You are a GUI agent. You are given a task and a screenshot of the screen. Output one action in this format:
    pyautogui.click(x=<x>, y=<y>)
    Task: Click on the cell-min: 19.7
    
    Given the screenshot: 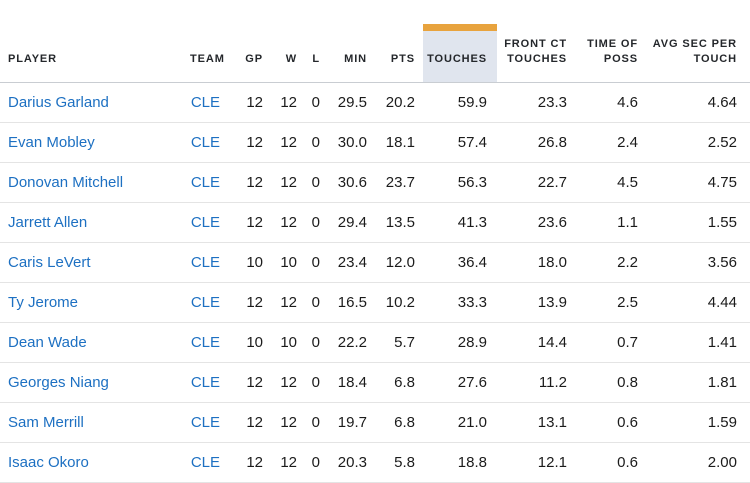 What is the action you would take?
    pyautogui.click(x=343, y=422)
    